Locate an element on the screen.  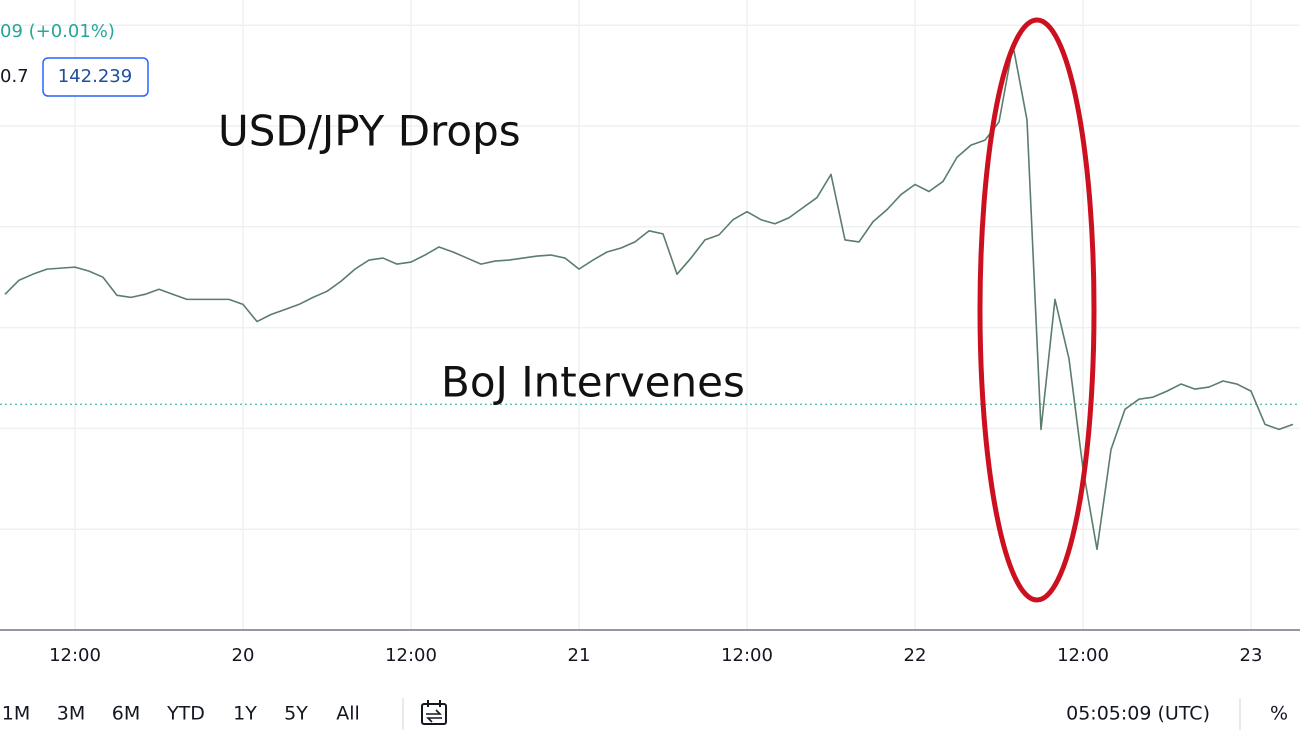
range-button: 1Y is located at coordinates (245, 714).